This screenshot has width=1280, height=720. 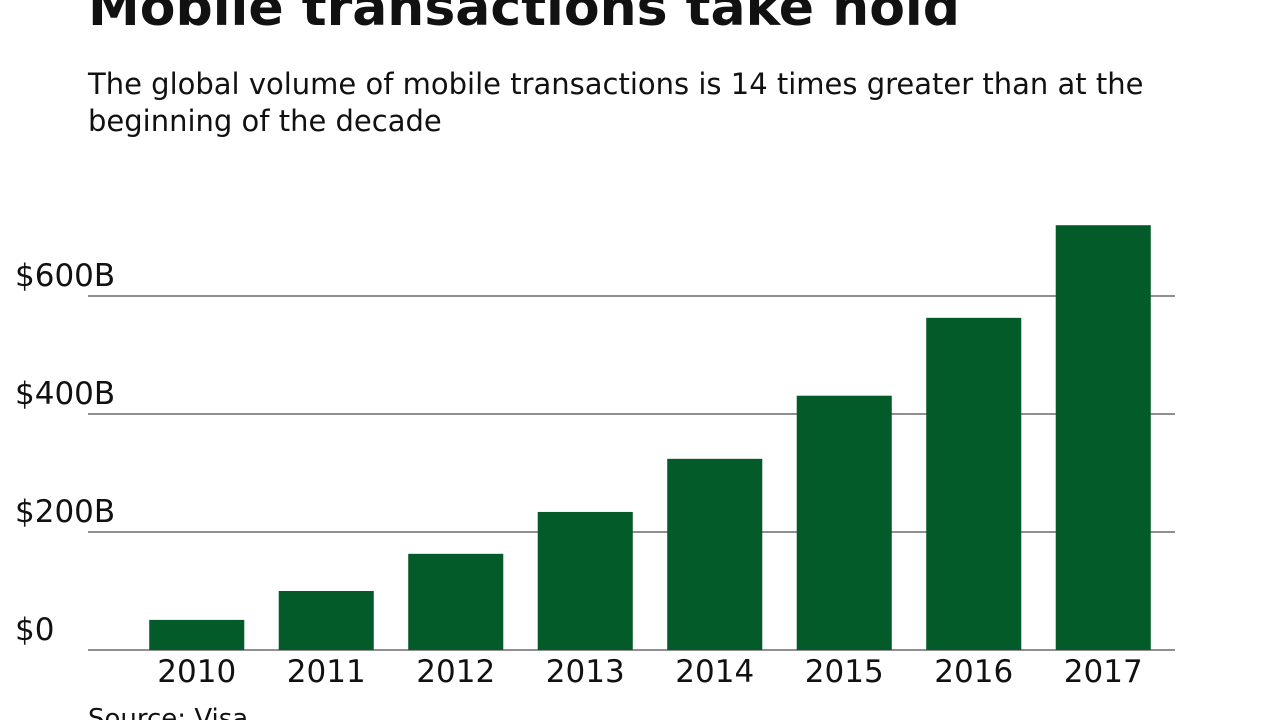 I want to click on y-tick-label: $0, so click(x=34, y=630).